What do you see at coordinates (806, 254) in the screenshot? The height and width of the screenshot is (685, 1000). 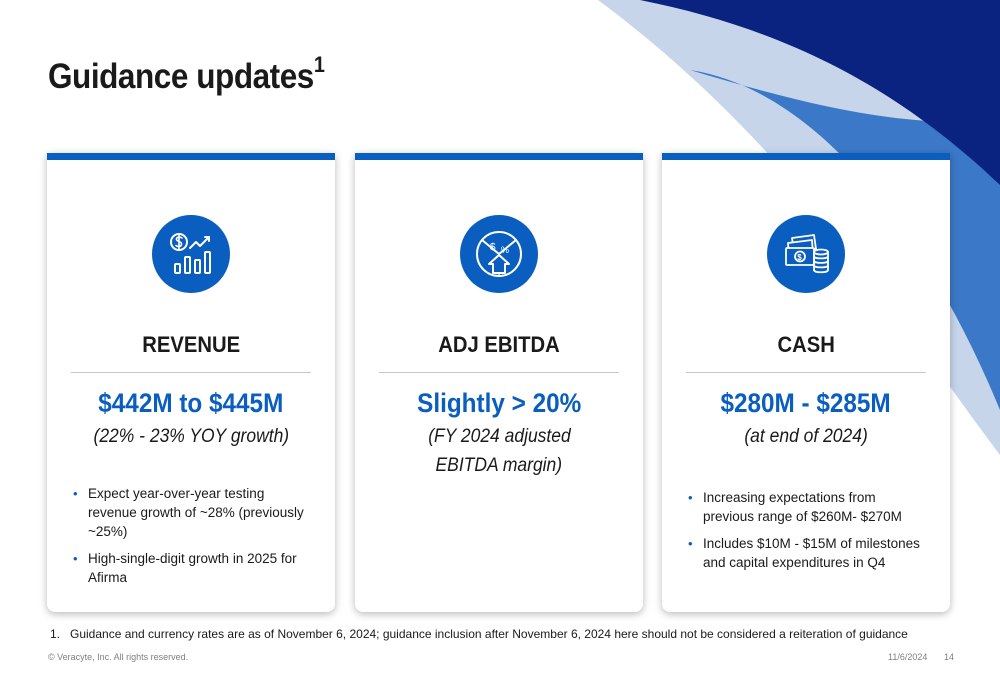 I see `cash-icon: $` at bounding box center [806, 254].